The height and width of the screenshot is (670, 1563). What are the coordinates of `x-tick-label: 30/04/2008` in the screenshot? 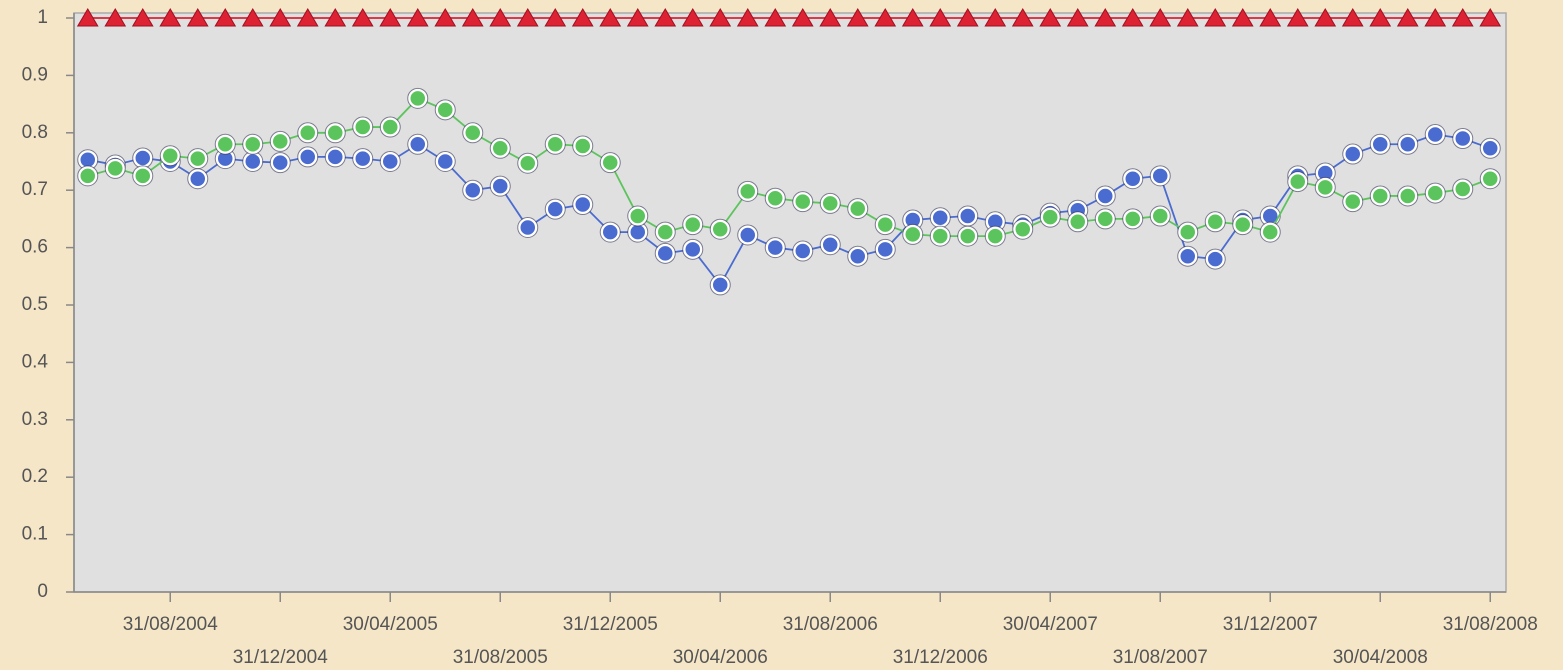 It's located at (1380, 657).